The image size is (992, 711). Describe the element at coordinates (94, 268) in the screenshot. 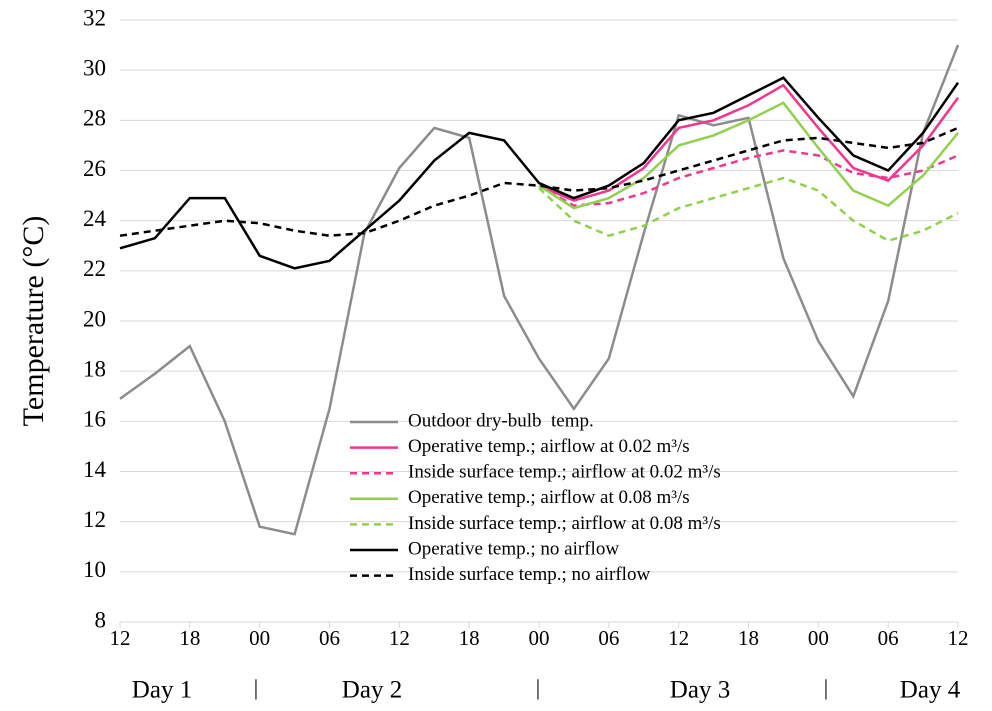

I see `y-tick-label: 22` at that location.